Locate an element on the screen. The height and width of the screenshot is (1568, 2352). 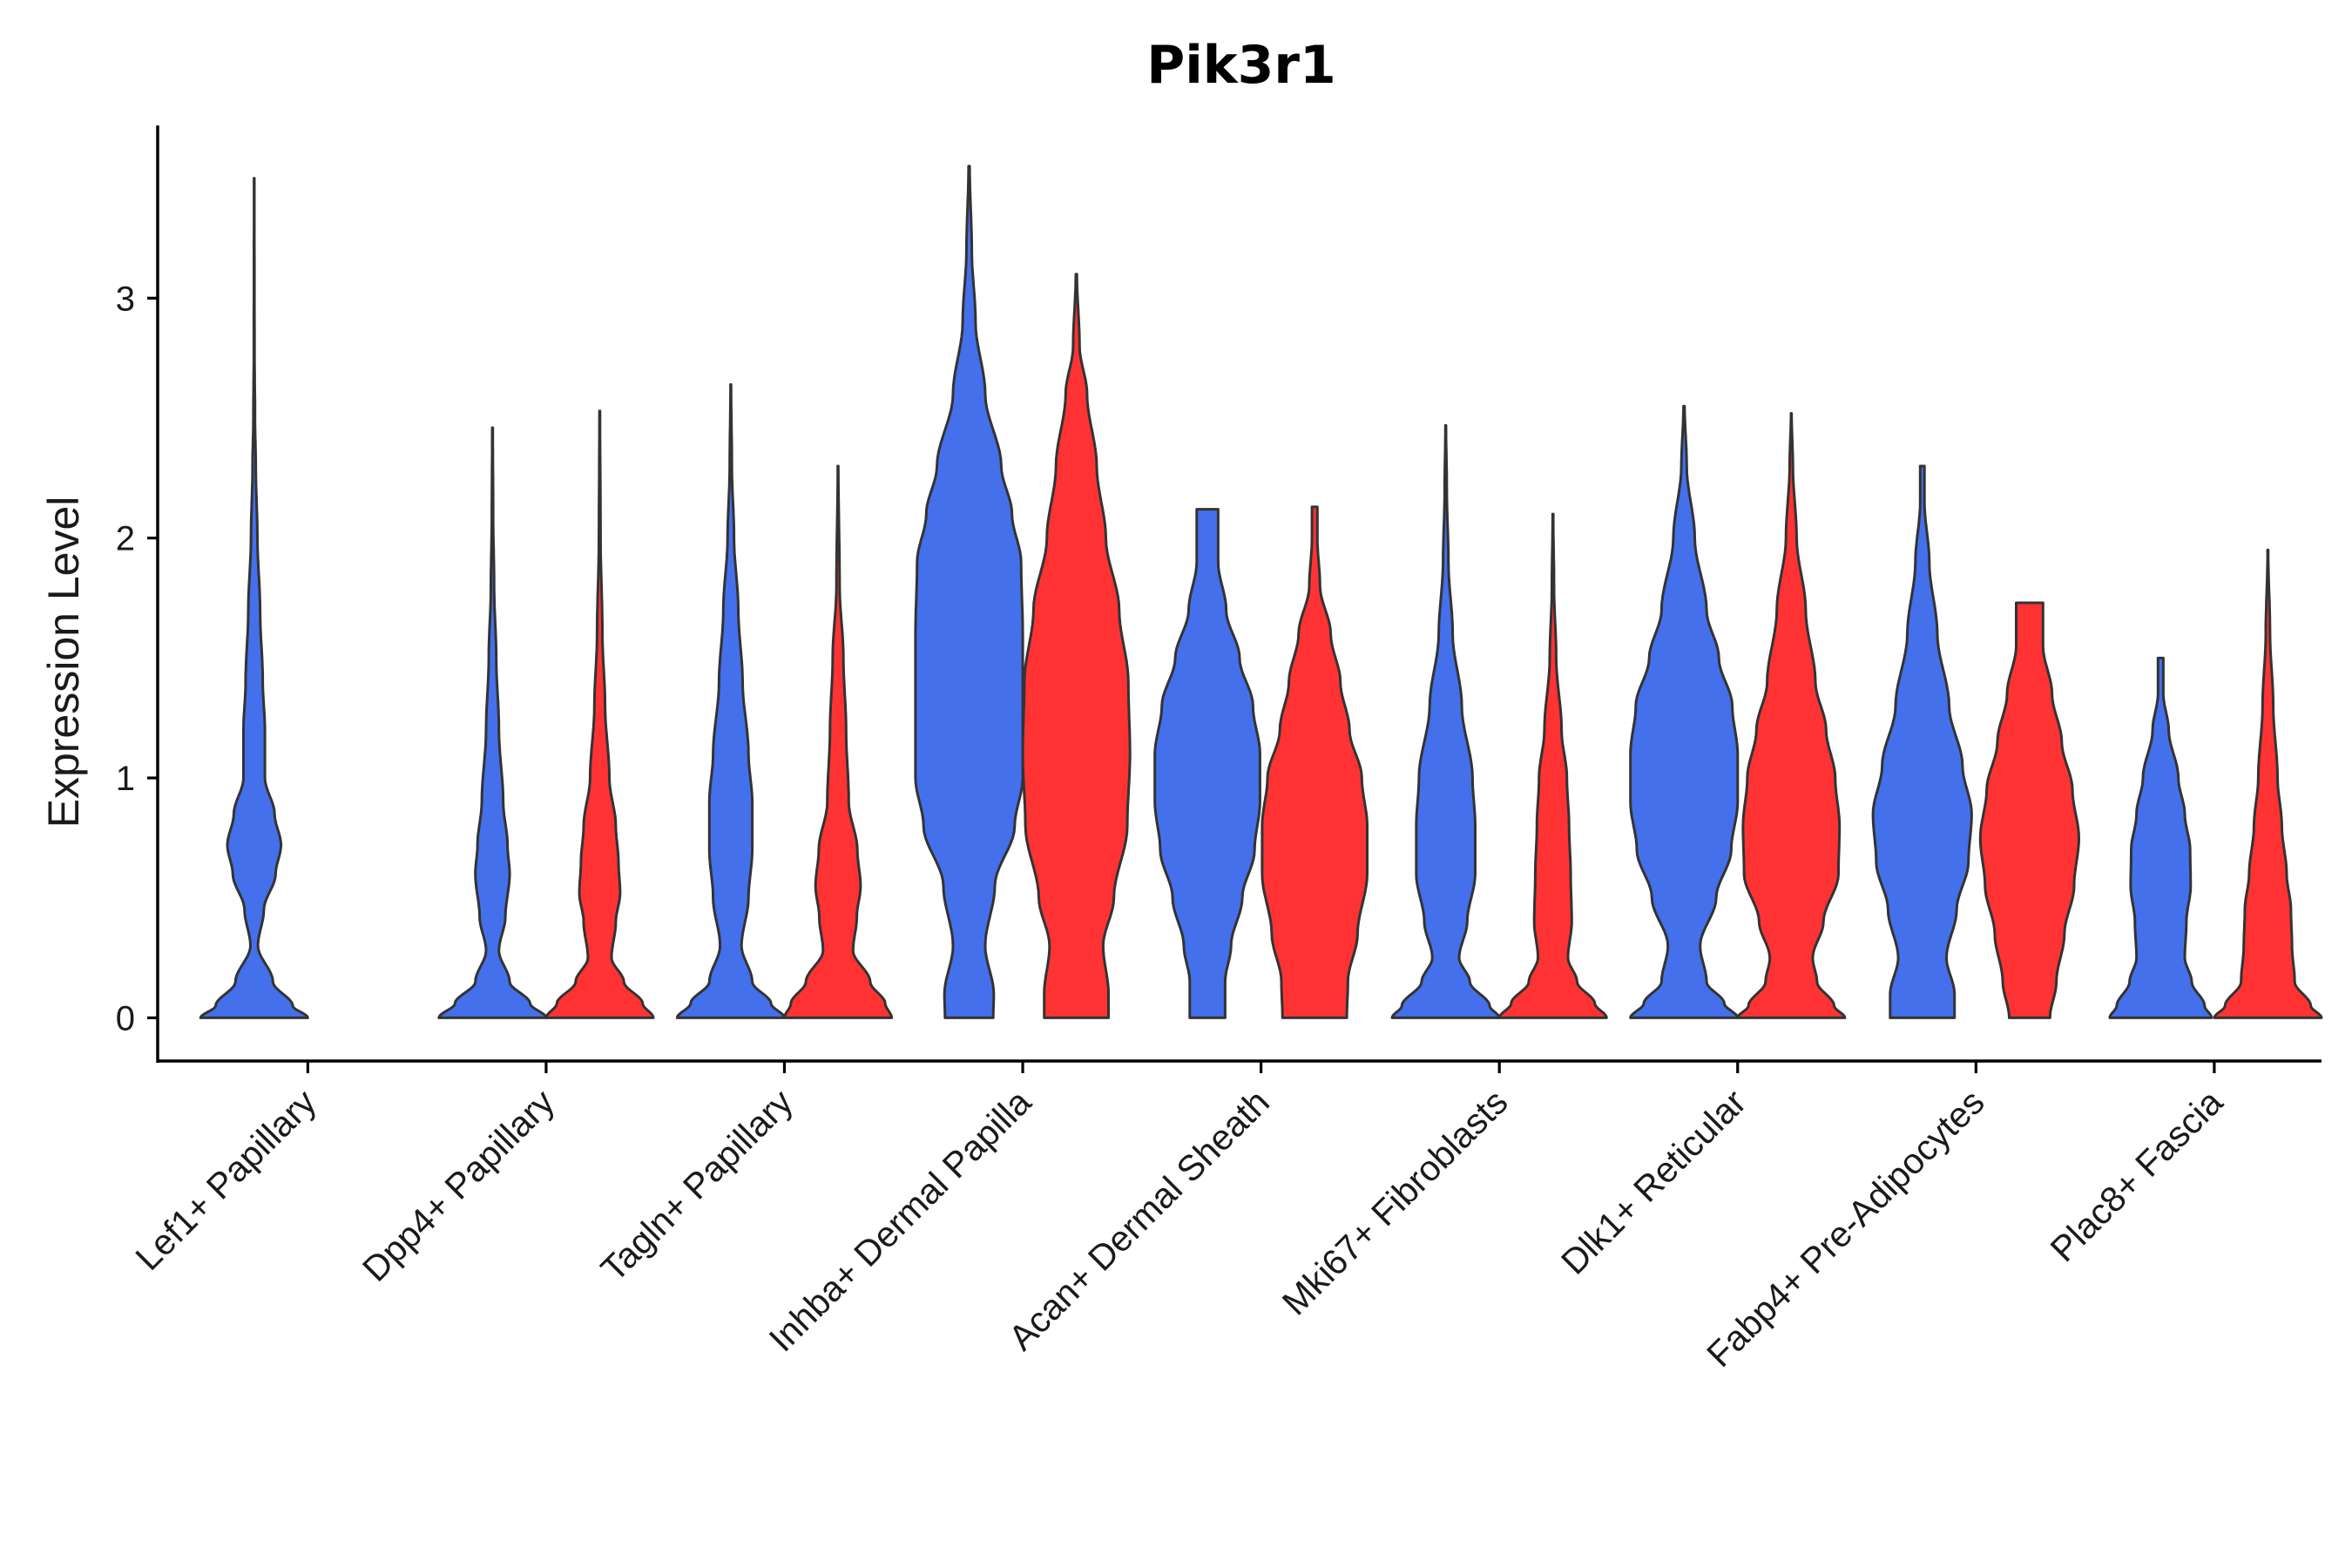
y-axis: 0 1 2 3 is located at coordinates (137, 594).